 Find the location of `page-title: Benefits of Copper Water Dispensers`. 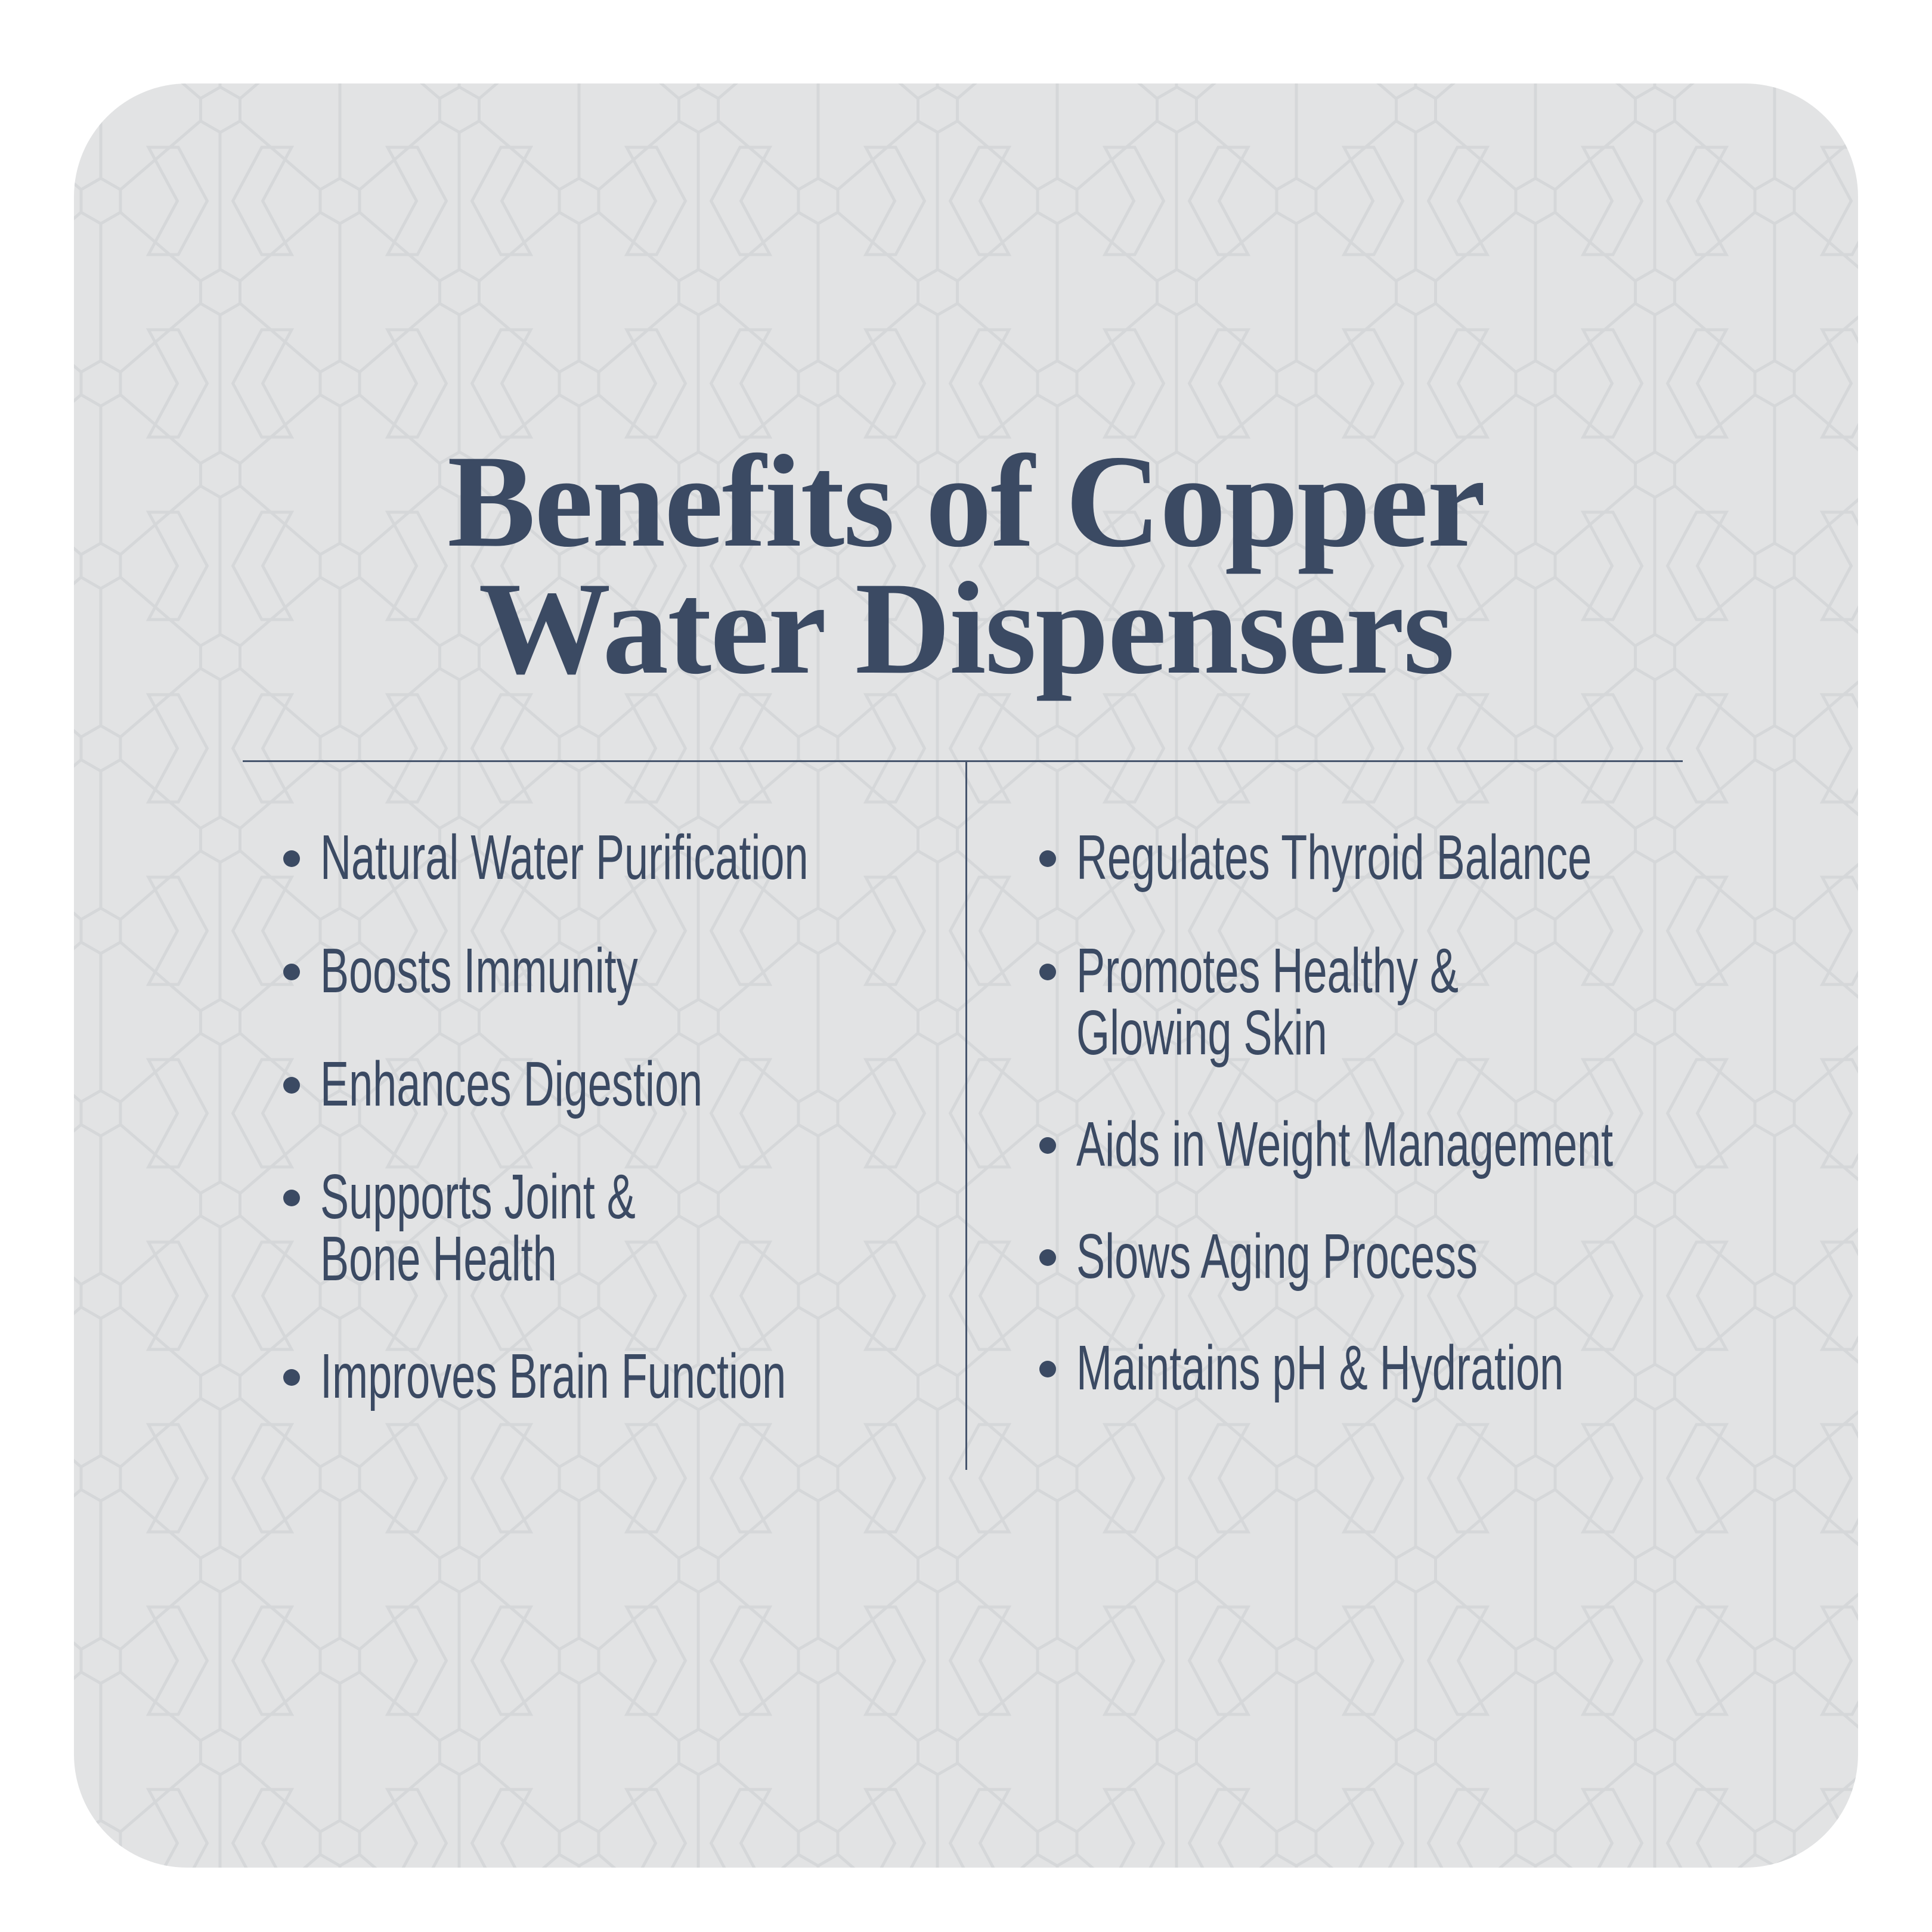

page-title: Benefits of Copper Water Dispensers is located at coordinates (966, 565).